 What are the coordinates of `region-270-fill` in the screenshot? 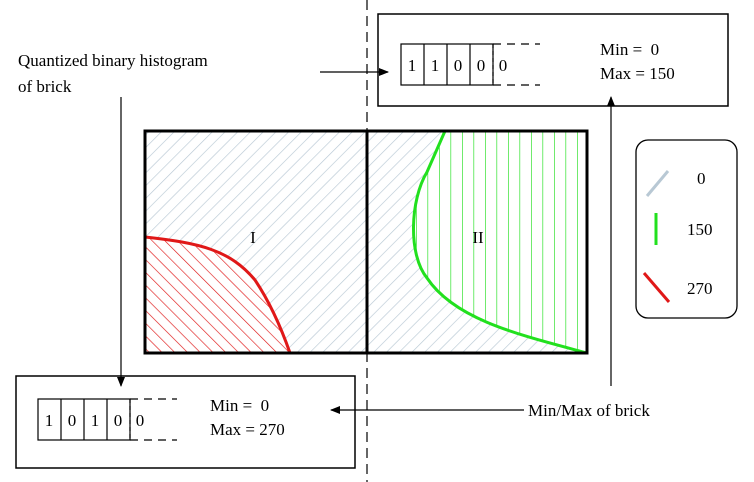 It's located at (217, 295).